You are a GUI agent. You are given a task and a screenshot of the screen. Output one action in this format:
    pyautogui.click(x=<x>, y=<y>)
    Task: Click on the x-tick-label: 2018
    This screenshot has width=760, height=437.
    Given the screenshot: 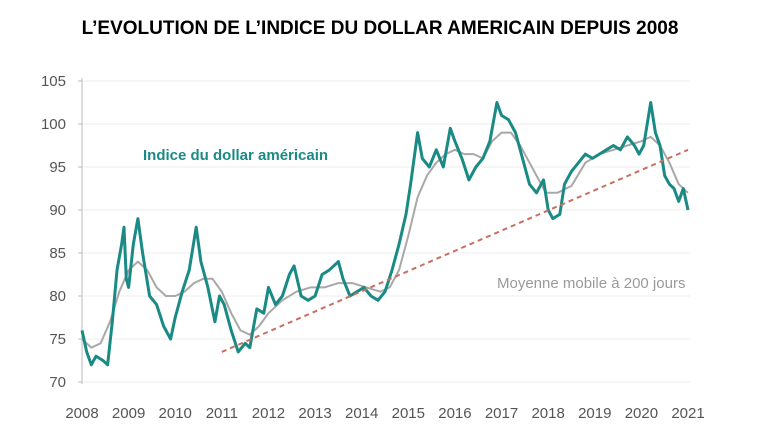 What is the action you would take?
    pyautogui.click(x=547, y=413)
    